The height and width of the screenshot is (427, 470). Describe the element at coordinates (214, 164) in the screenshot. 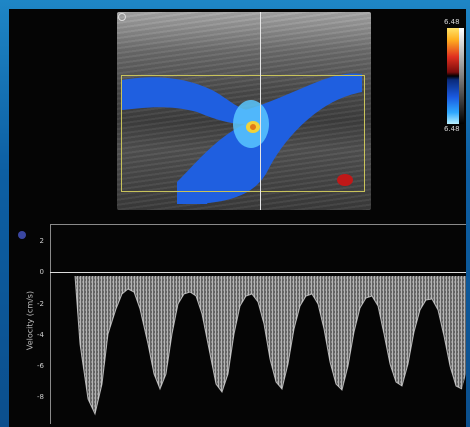

I see `vessel-flow-branch` at that location.